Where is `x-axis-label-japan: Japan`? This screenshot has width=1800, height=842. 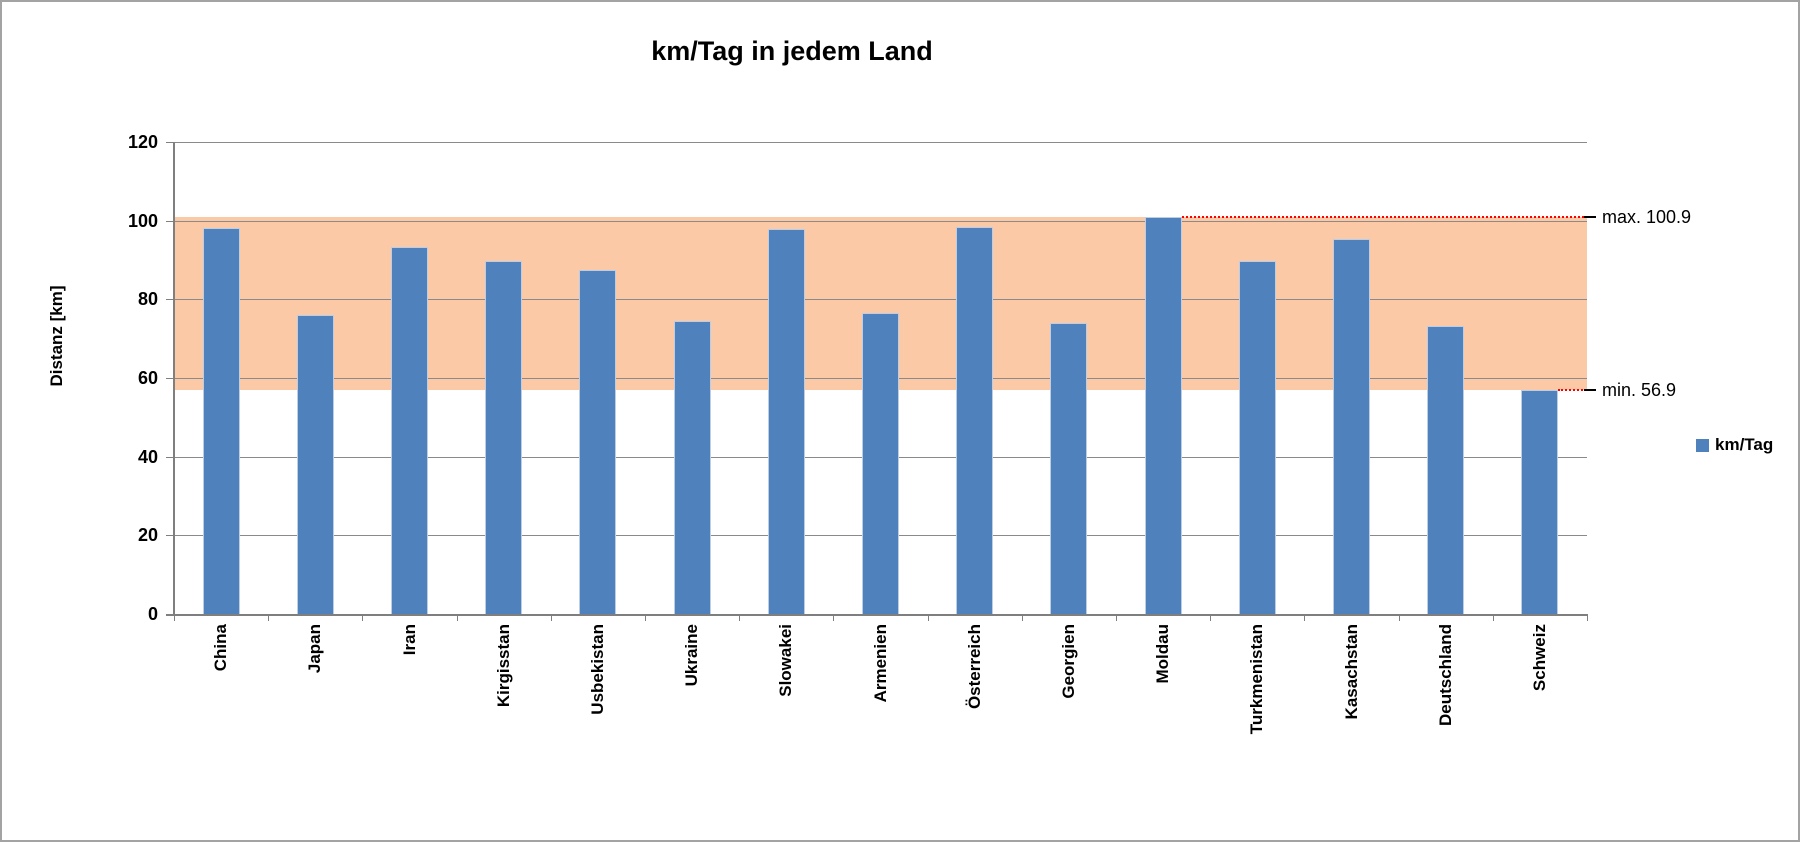 x-axis-label-japan: Japan is located at coordinates (315, 649).